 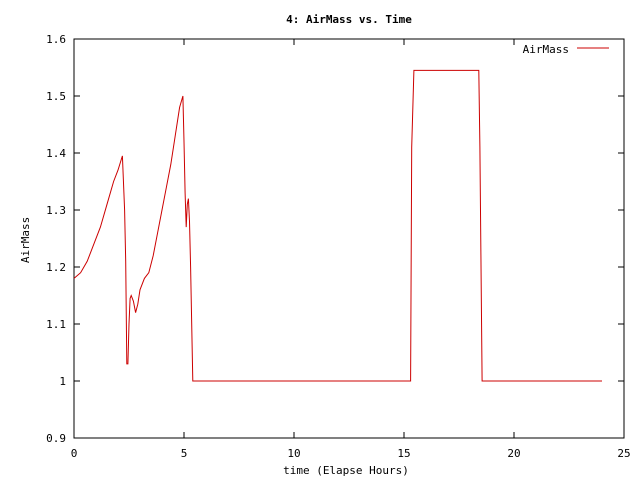 What do you see at coordinates (56, 267) in the screenshot?
I see `y-tick-label: 1.2` at bounding box center [56, 267].